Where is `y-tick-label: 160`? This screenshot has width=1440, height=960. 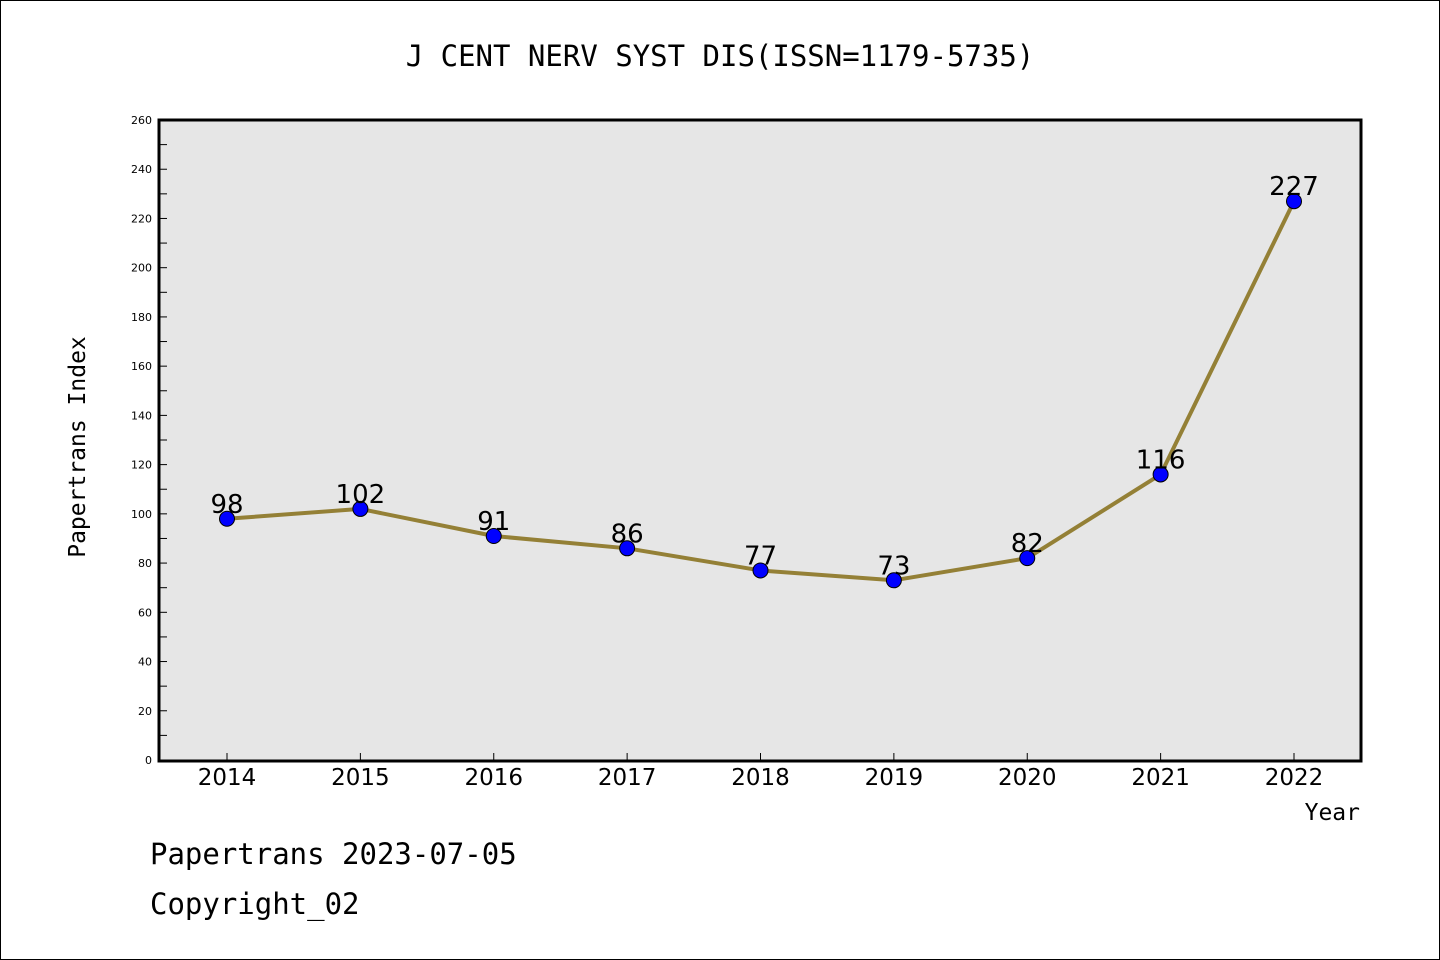
y-tick-label: 160 is located at coordinates (141, 366).